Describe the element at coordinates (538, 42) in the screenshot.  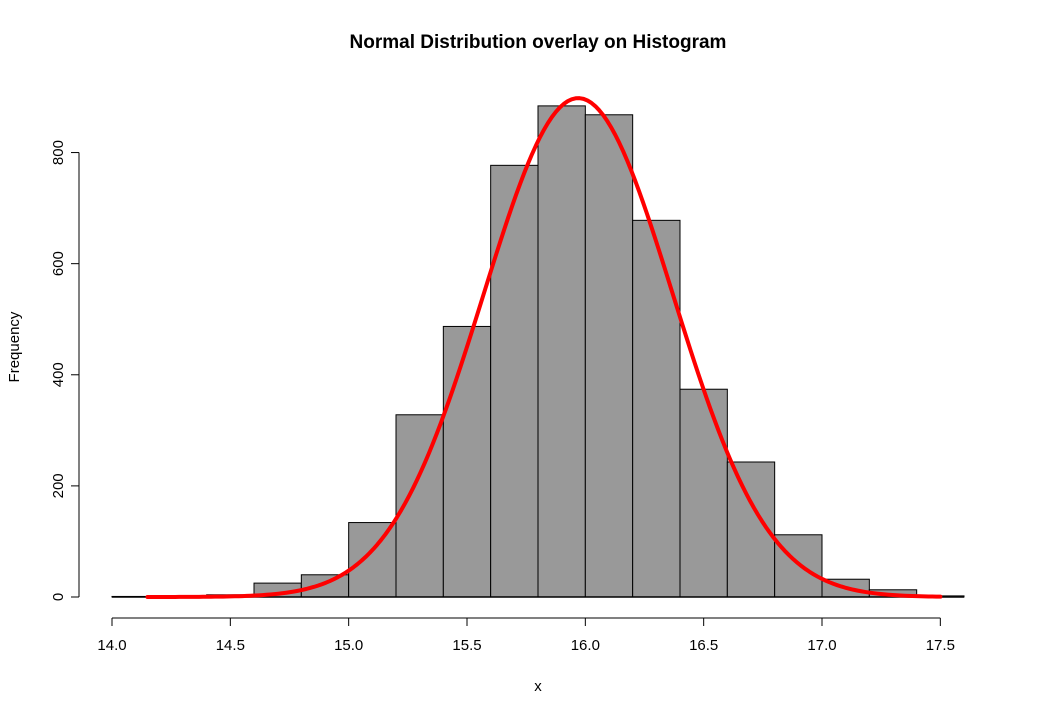
I see `chart-title: Normal Distribution overlay on Histogram` at that location.